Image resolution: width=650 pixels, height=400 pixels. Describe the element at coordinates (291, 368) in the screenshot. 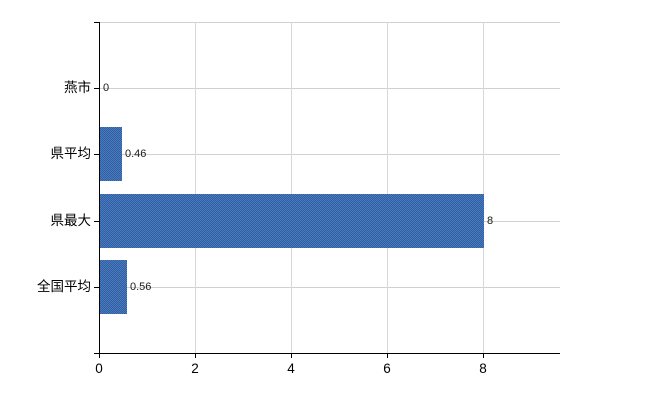

I see `x-tick-label: 4` at that location.